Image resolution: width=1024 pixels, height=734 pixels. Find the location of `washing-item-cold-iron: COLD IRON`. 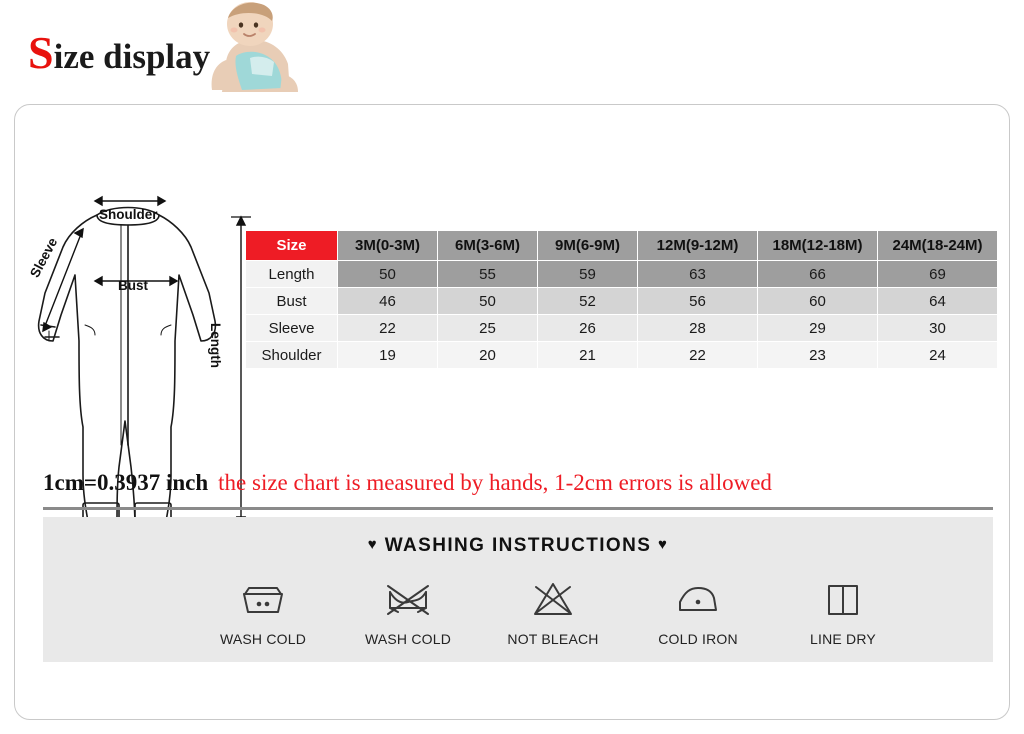

washing-item-cold-iron: COLD IRON is located at coordinates (698, 611).